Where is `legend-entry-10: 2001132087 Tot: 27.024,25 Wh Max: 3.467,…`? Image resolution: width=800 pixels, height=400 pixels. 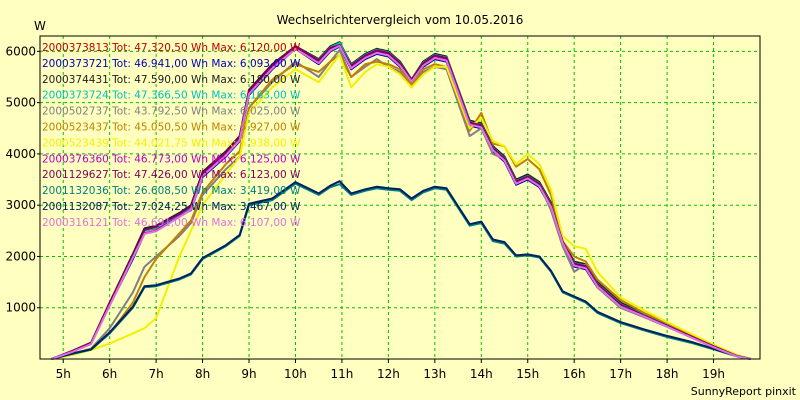 legend-entry-10: 2001132087 Tot: 27.024,25 Wh Max: 3.467,… is located at coordinates (171, 207).